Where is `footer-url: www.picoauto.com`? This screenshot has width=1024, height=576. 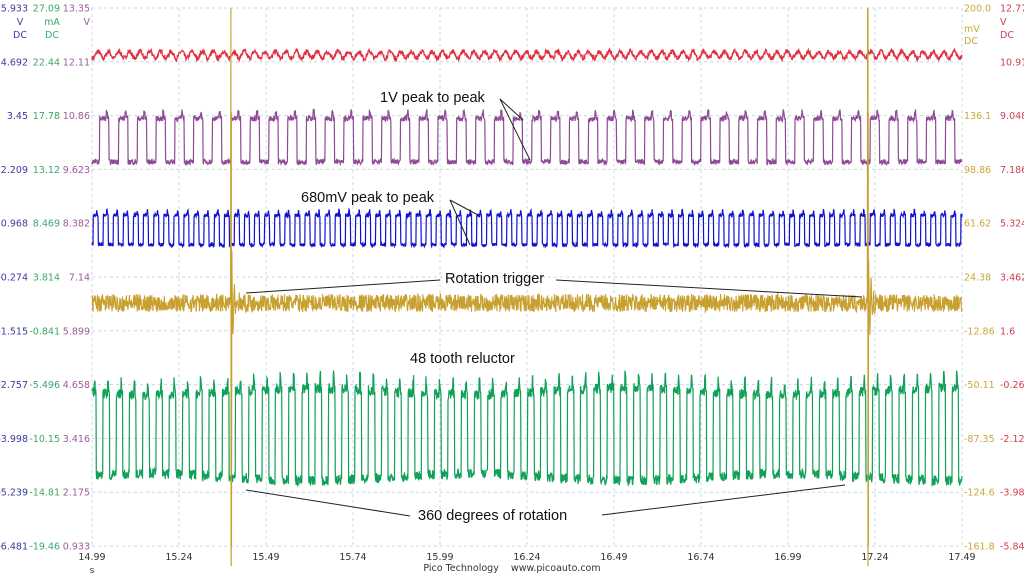 footer-url: www.picoauto.com is located at coordinates (555, 568).